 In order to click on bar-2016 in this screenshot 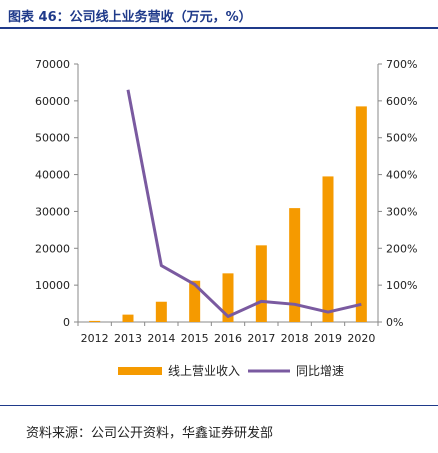, I will do `click(228, 297)`.